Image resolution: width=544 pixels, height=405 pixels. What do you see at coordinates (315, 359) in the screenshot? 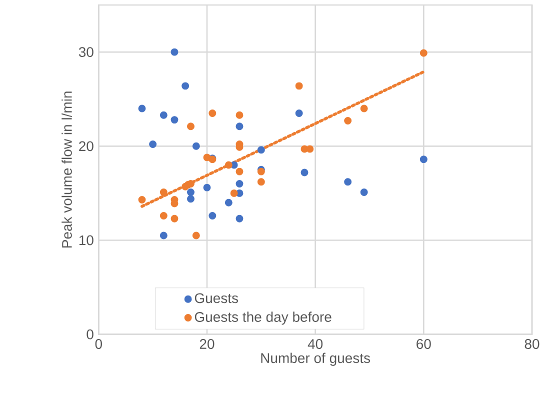
I see `x-axis-title: Number of guests` at bounding box center [315, 359].